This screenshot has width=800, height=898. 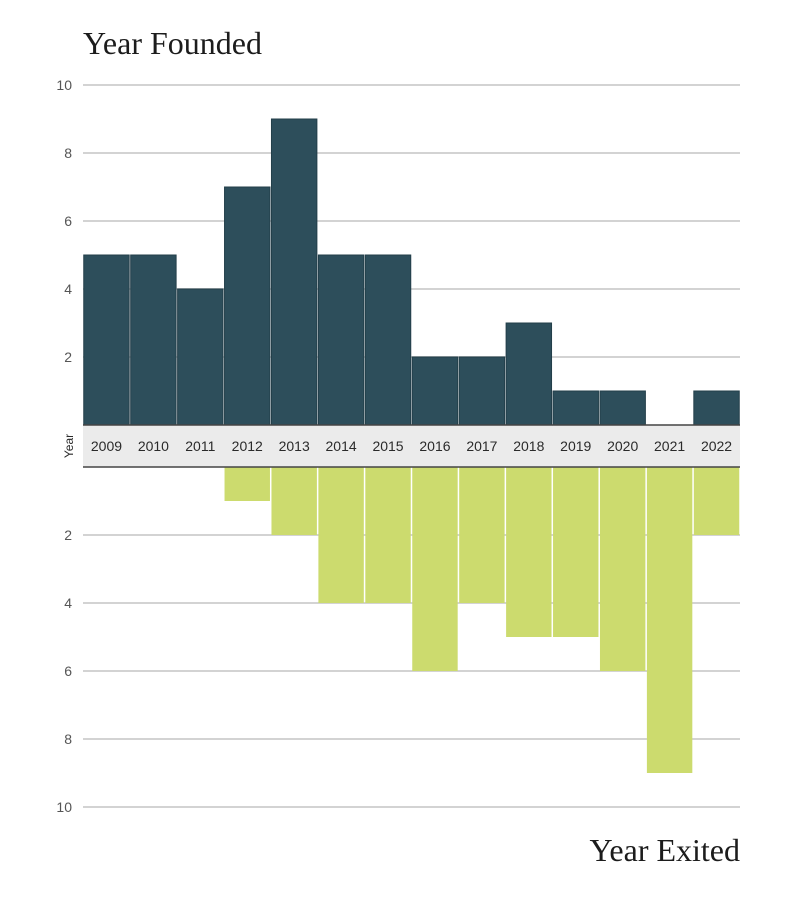 I want to click on year-label-2021: 2021, so click(x=669, y=446).